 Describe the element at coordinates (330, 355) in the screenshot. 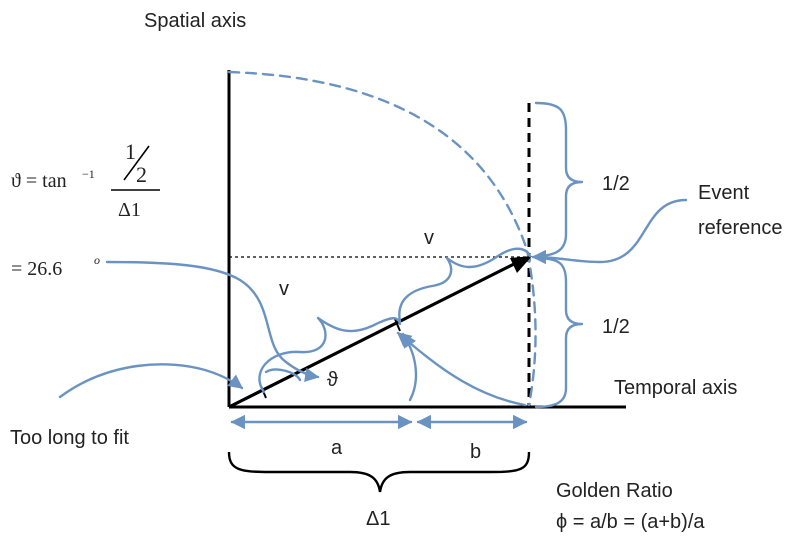

I see `brace-lower-v` at that location.